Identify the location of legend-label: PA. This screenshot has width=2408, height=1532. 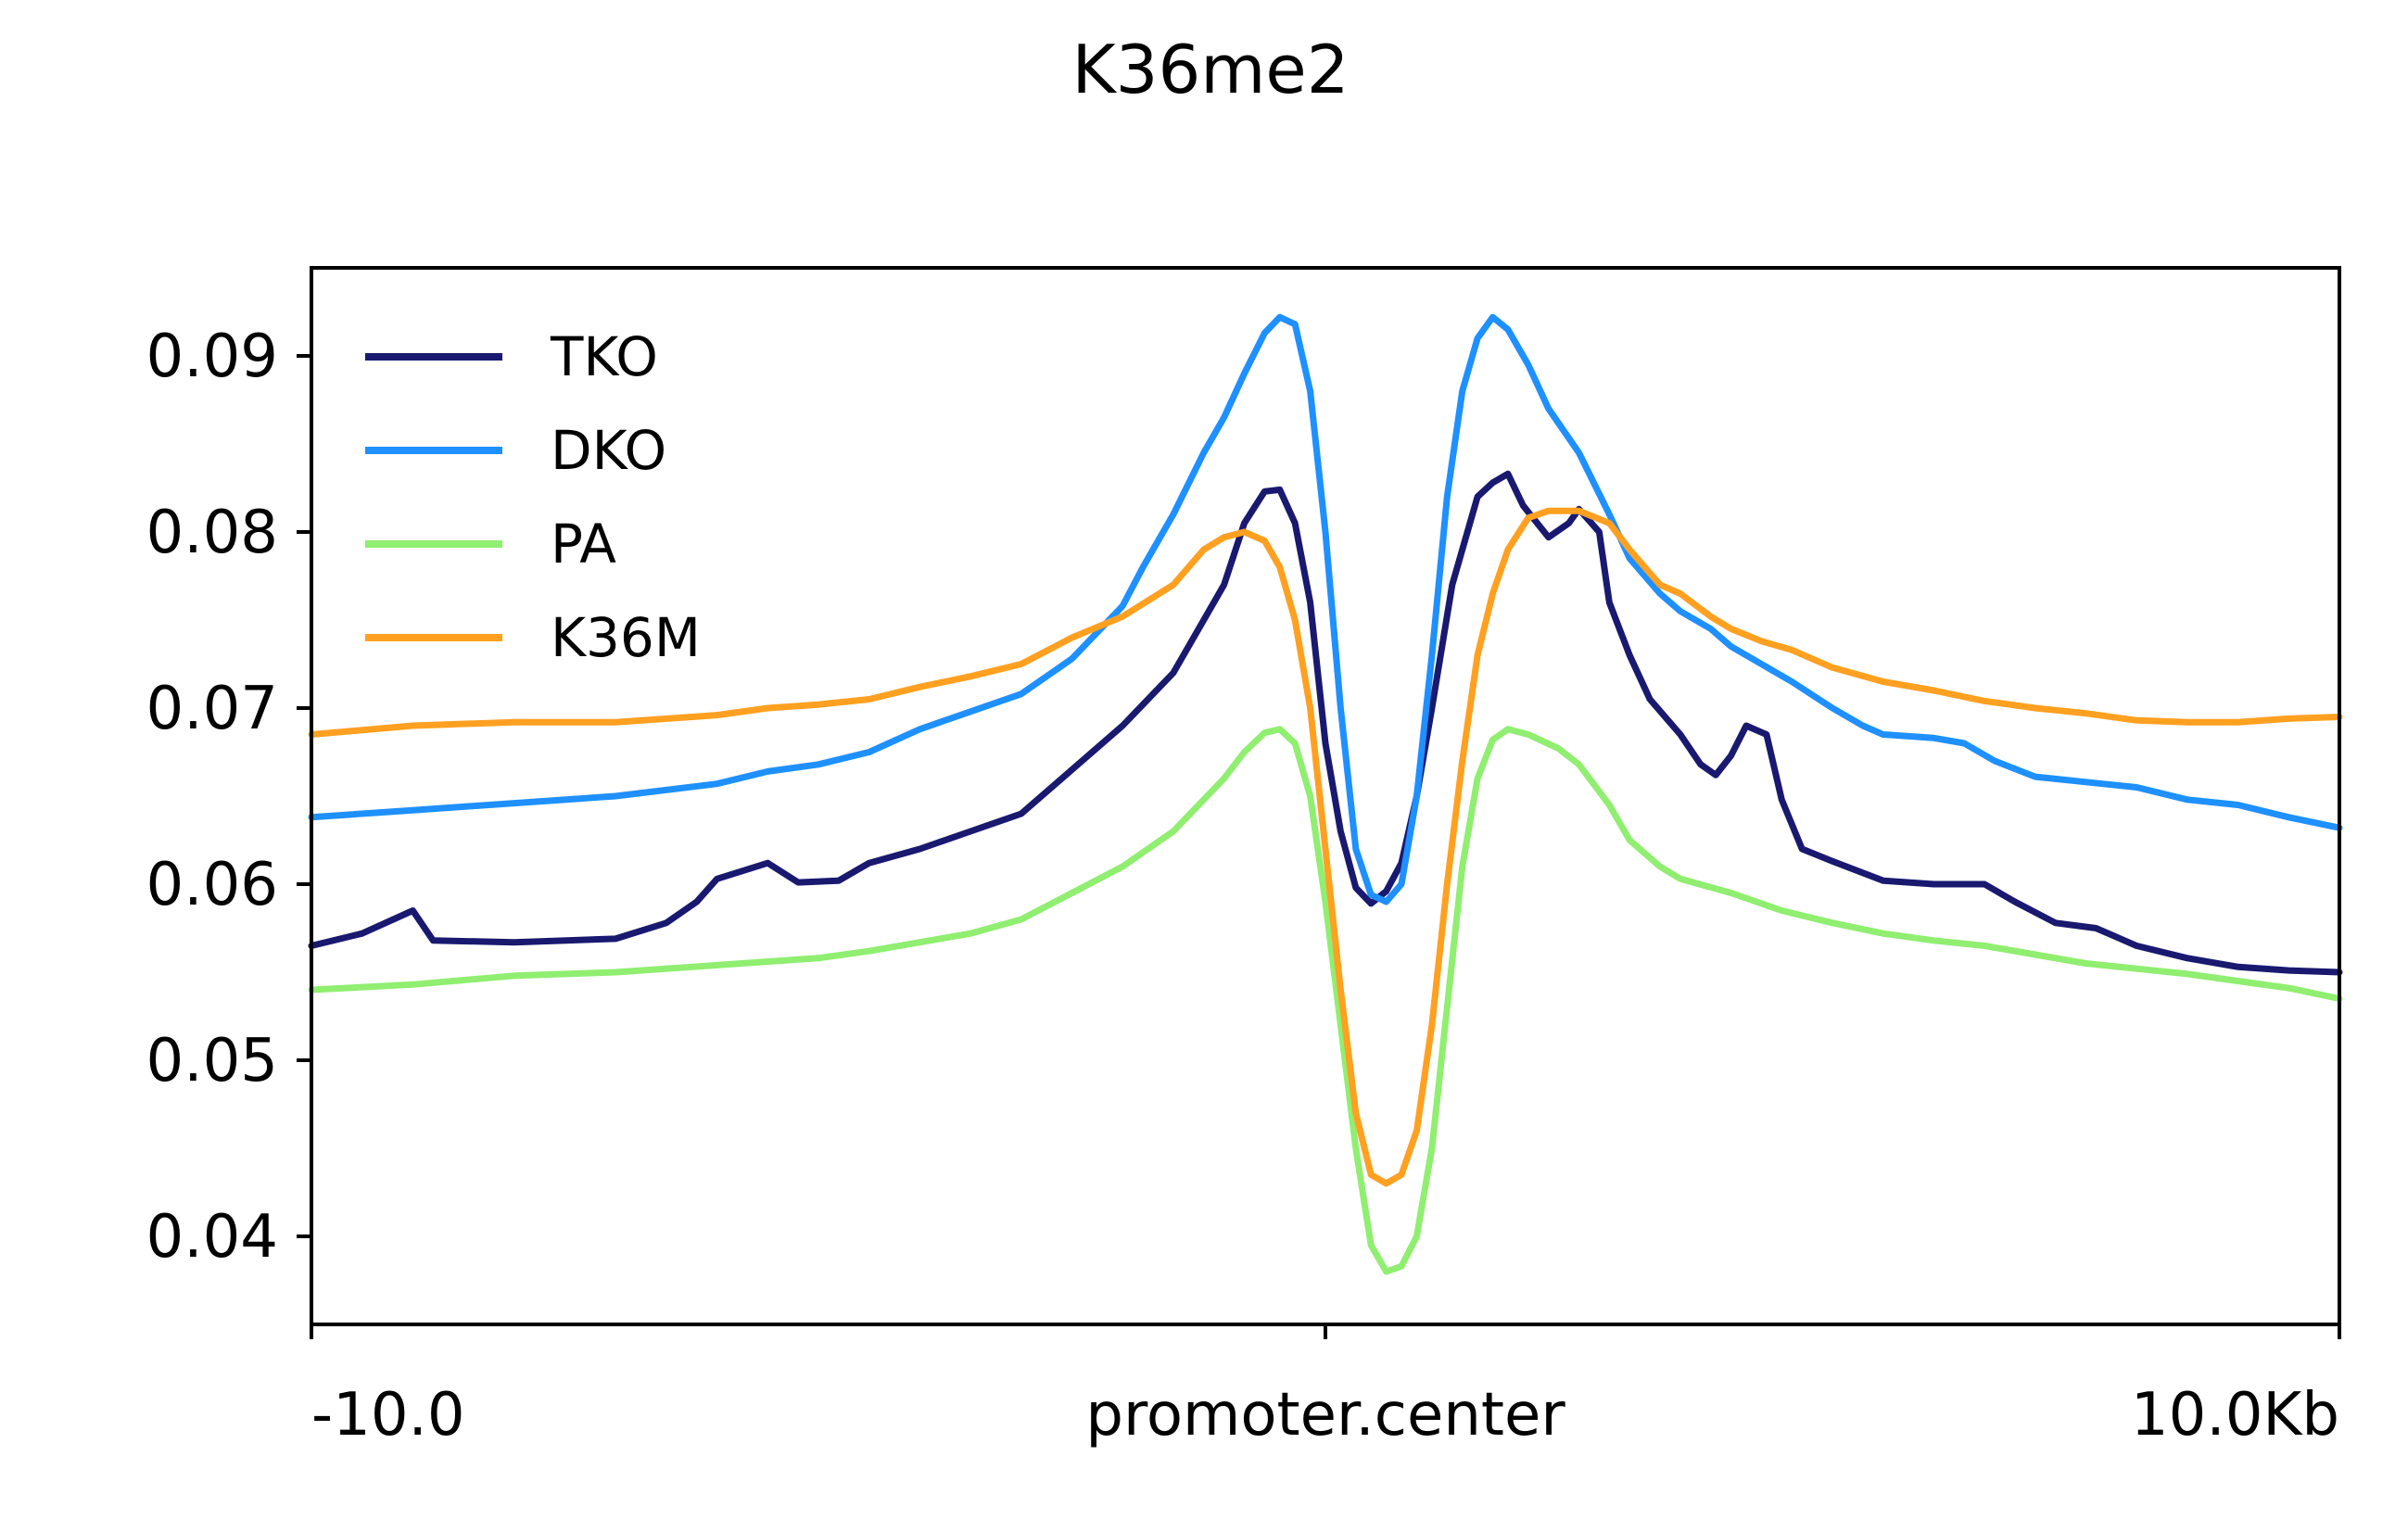
(583, 544).